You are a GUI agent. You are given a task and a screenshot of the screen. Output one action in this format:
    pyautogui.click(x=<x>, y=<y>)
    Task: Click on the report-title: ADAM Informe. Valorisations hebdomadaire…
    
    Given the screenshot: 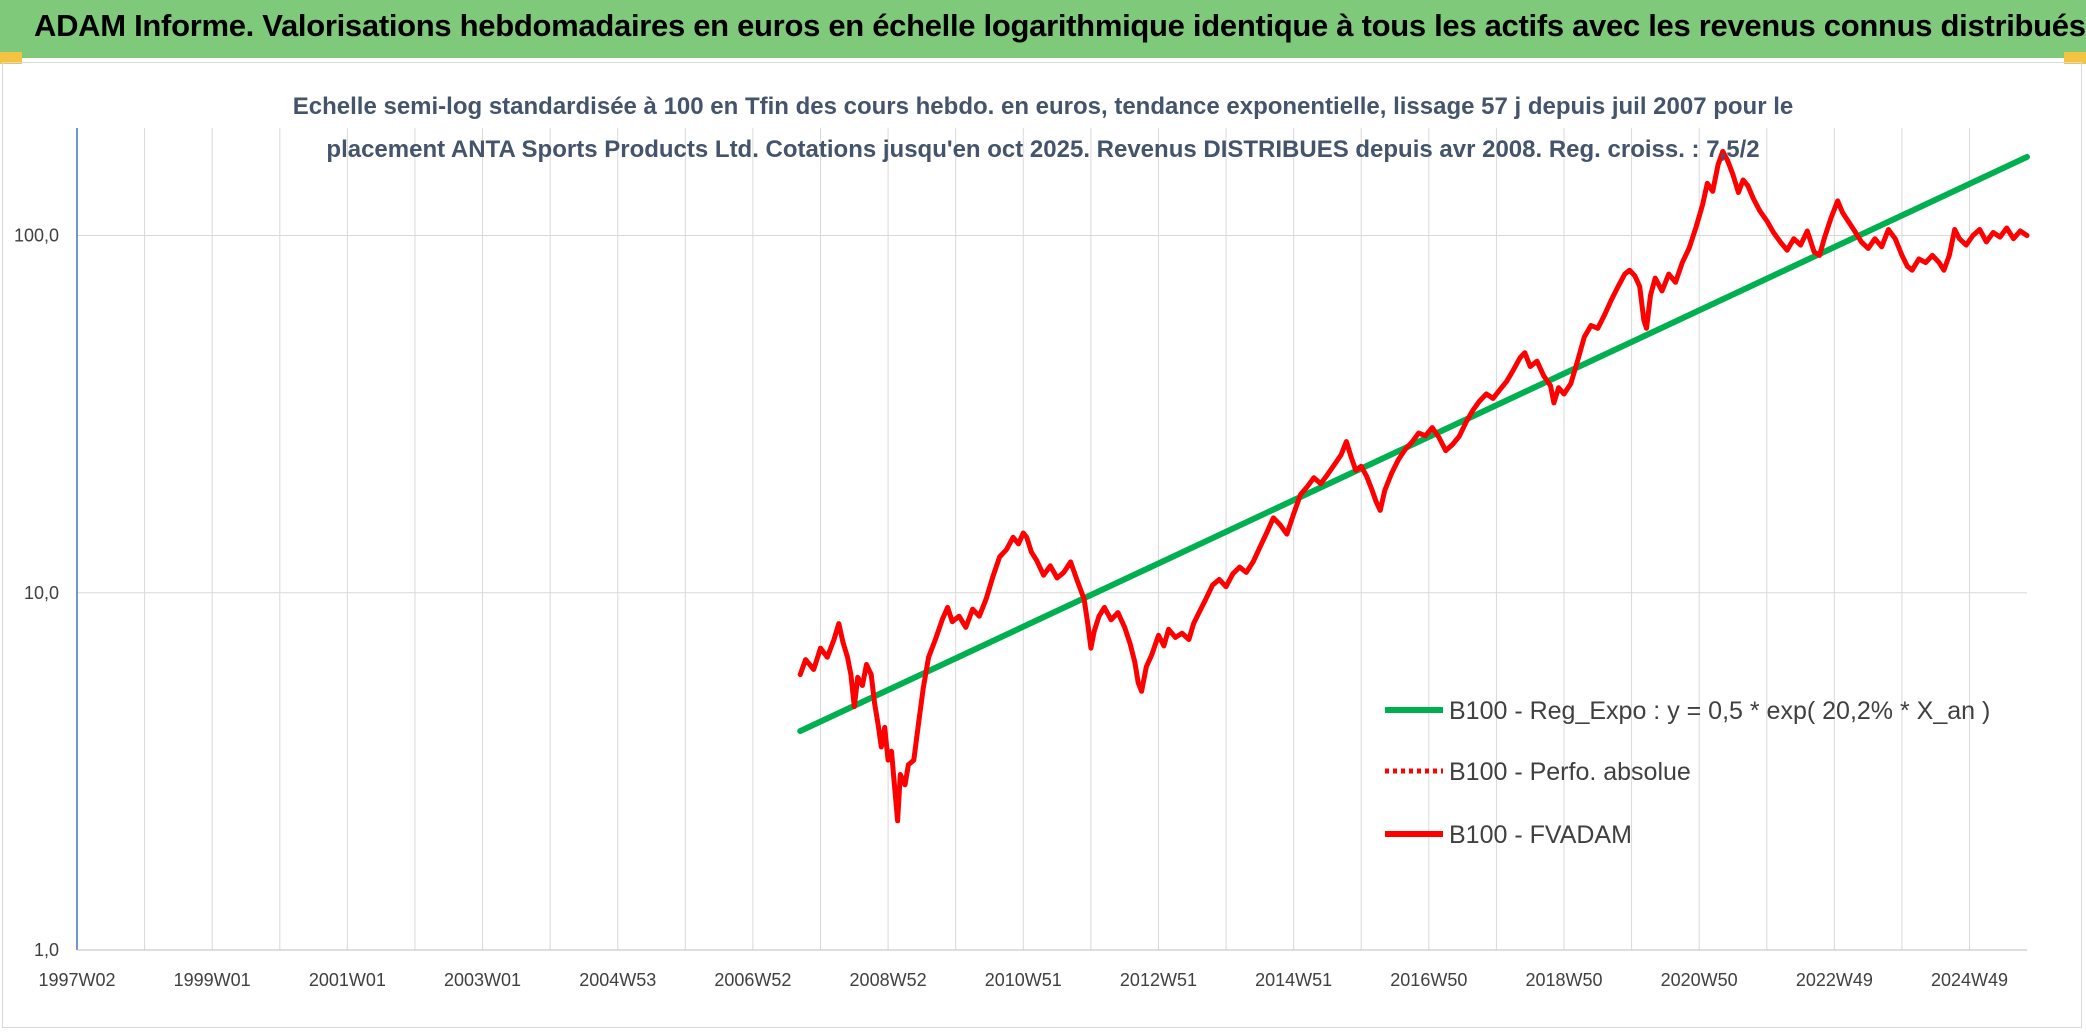 What is the action you would take?
    pyautogui.click(x=1060, y=25)
    